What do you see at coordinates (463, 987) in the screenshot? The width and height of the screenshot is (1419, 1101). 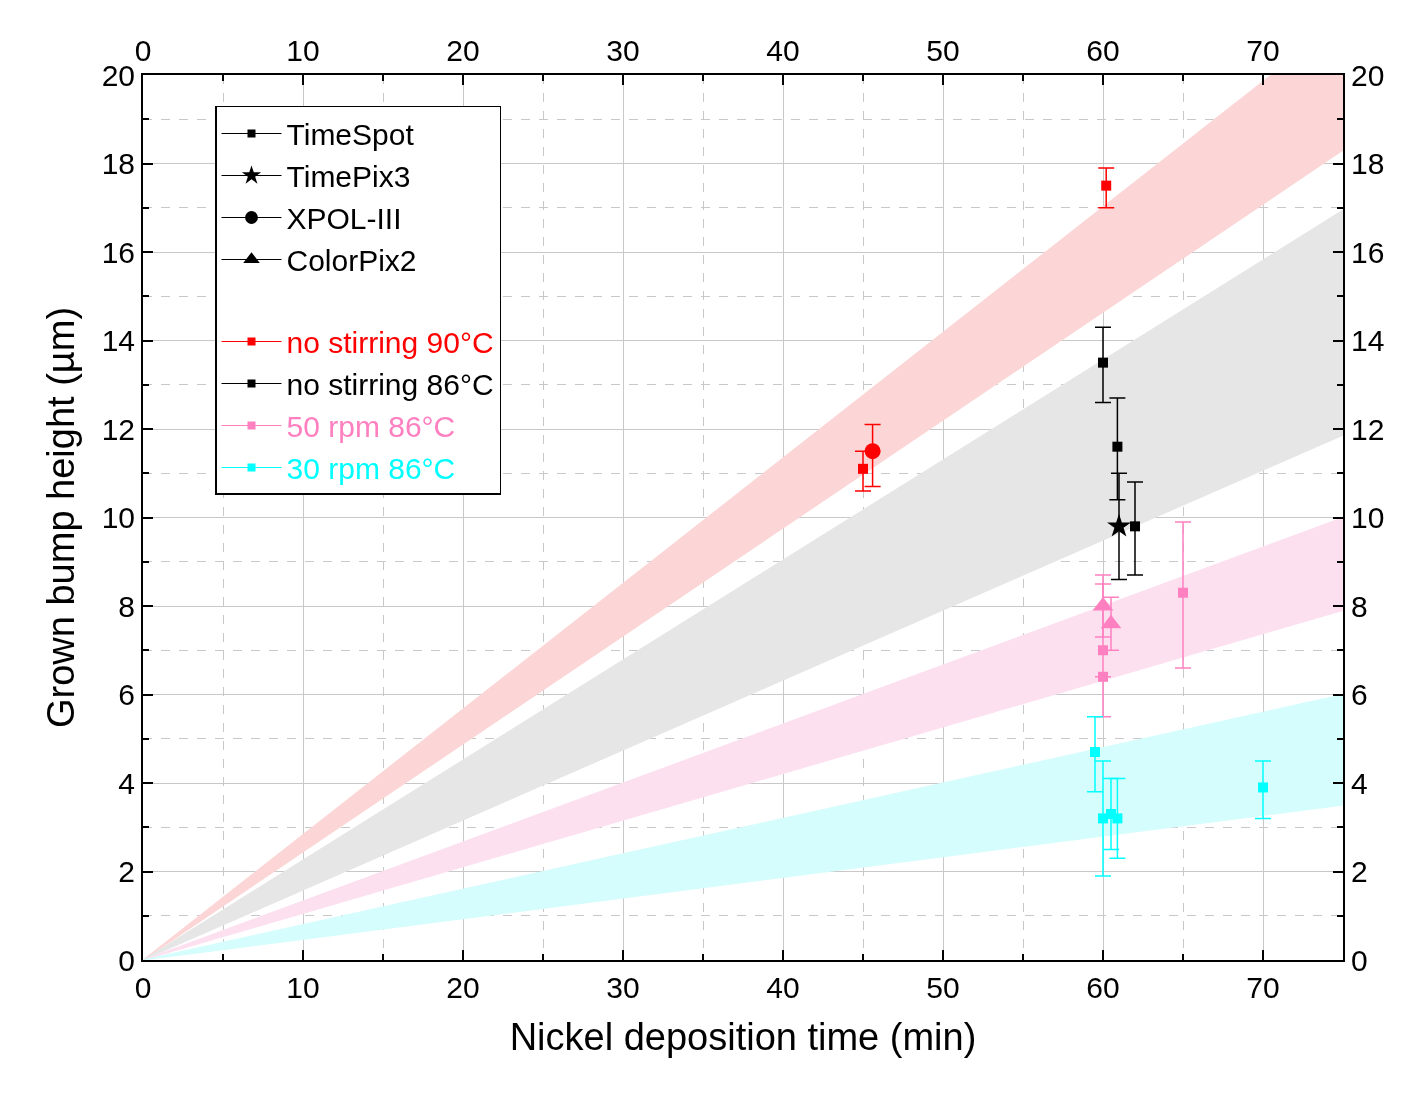 I see `x2-tick-label: 20` at bounding box center [463, 987].